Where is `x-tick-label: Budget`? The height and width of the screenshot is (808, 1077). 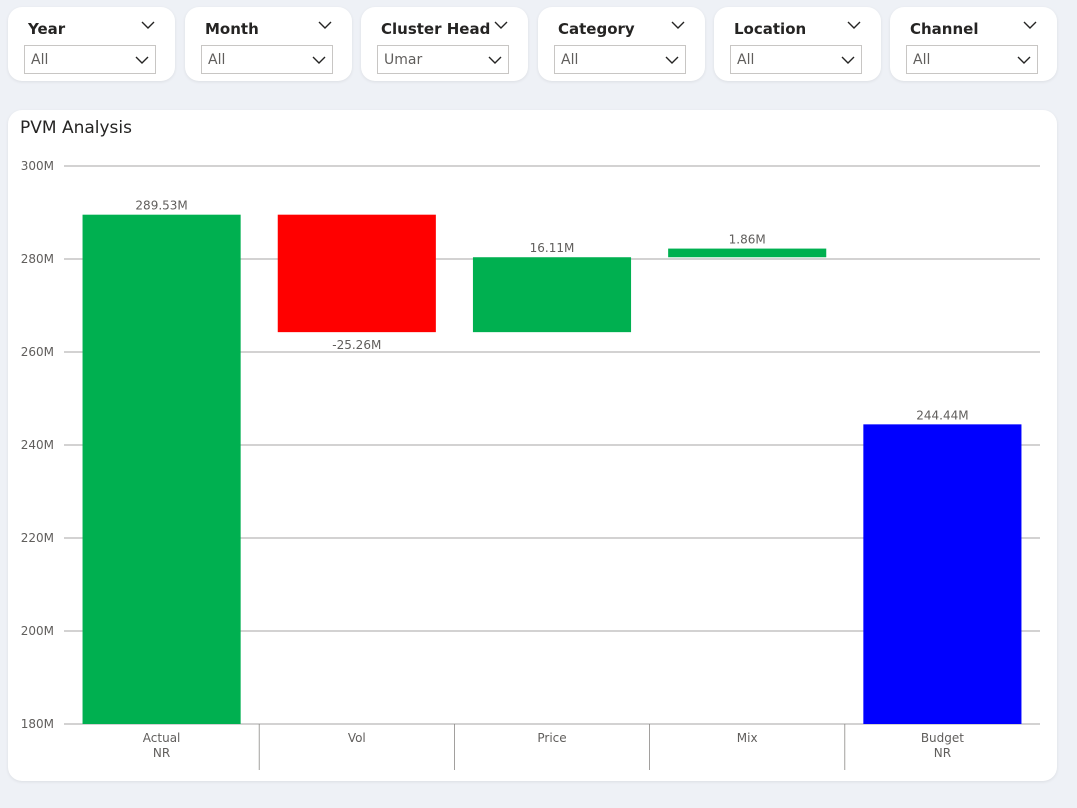
x-tick-label: Budget is located at coordinates (942, 738).